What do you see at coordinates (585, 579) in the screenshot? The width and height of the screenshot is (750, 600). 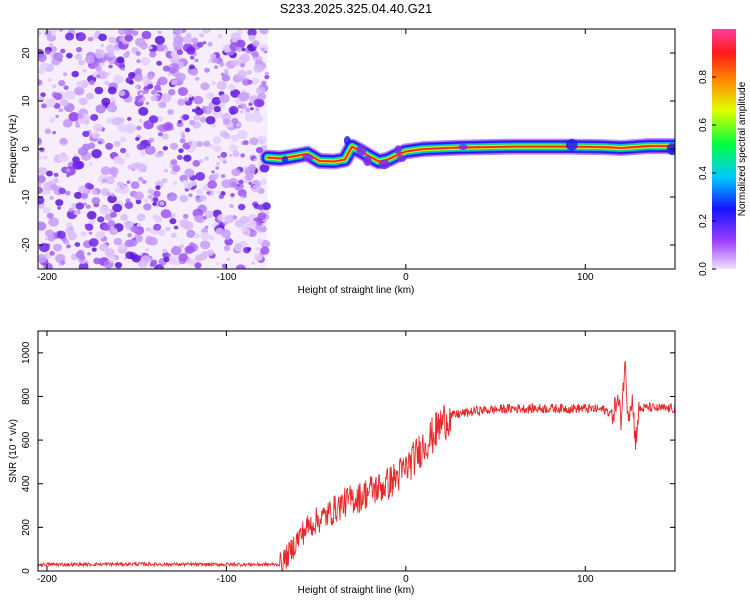 I see `snr-x-tick-label: 100` at bounding box center [585, 579].